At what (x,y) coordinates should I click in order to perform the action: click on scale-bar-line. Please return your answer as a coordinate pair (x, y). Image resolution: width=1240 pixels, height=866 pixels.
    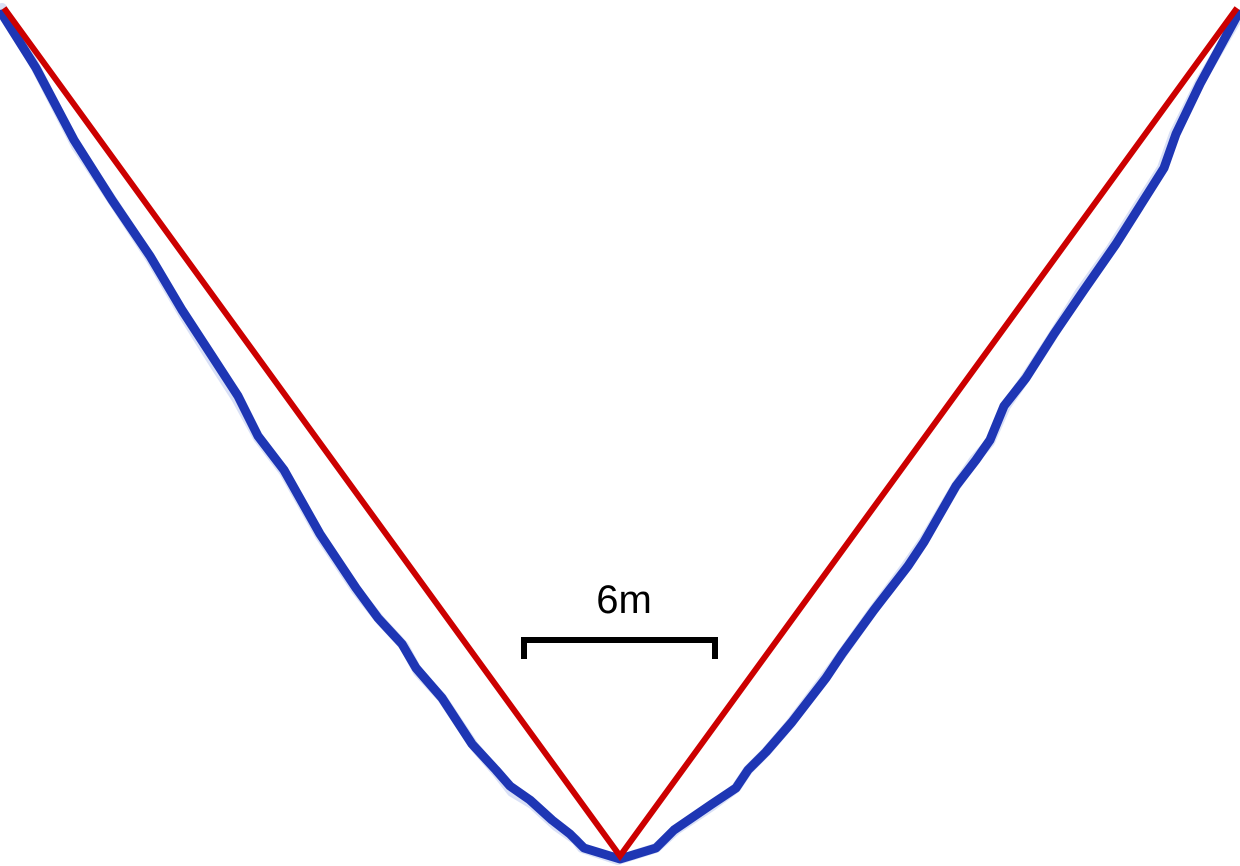
    Looking at the image, I should click on (619, 648).